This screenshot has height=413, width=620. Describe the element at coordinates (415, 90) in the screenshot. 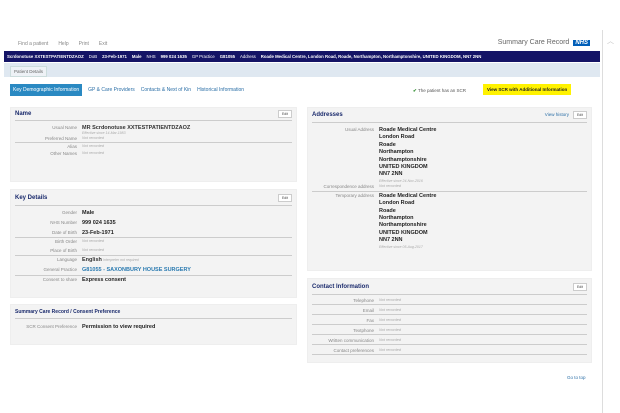

I see `check-icon: ✔` at that location.